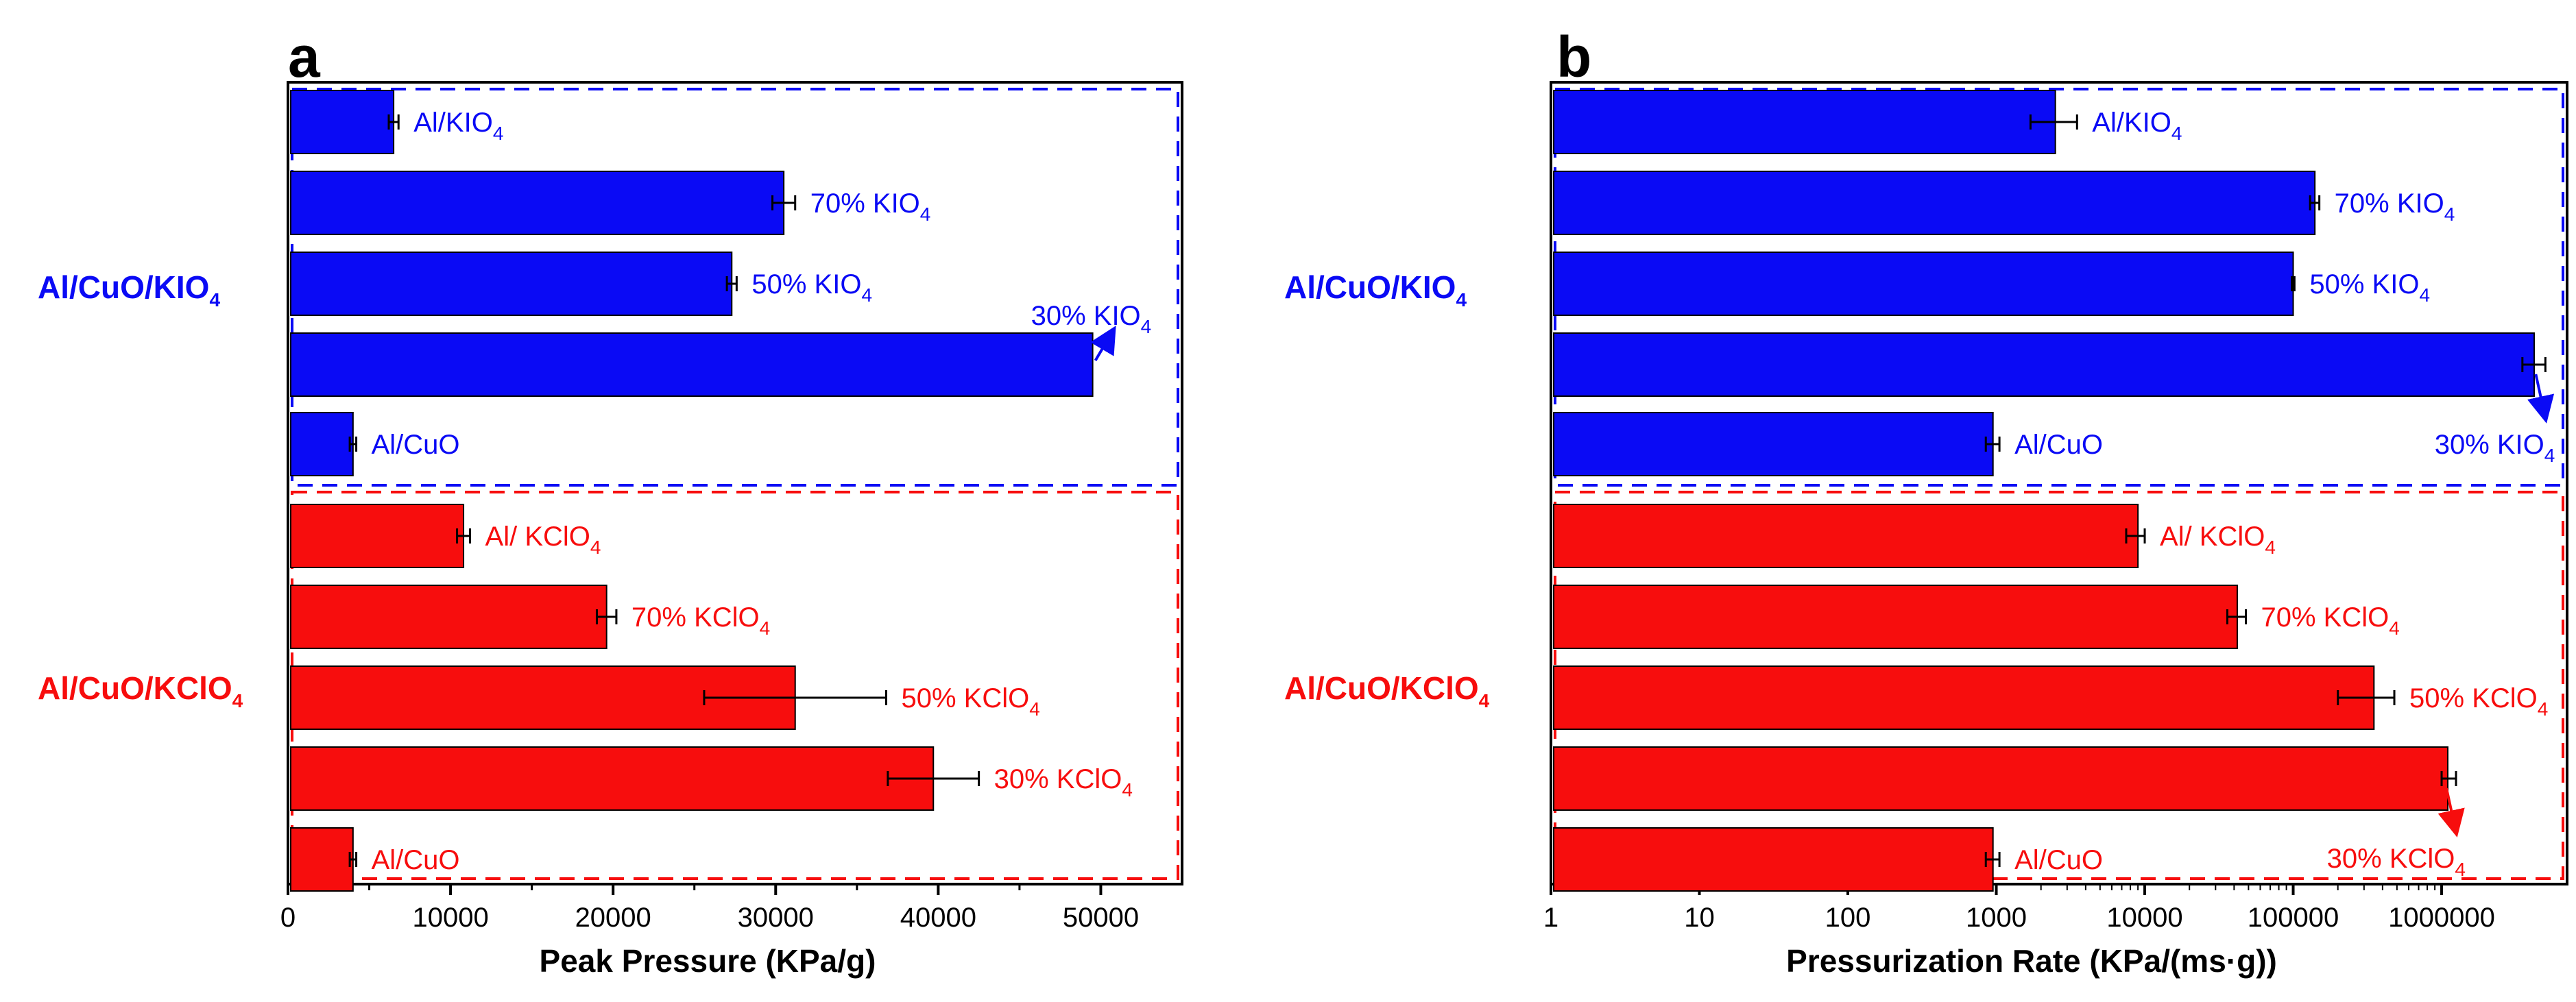  What do you see at coordinates (1848, 918) in the screenshot?
I see `x-tick-label: 100` at bounding box center [1848, 918].